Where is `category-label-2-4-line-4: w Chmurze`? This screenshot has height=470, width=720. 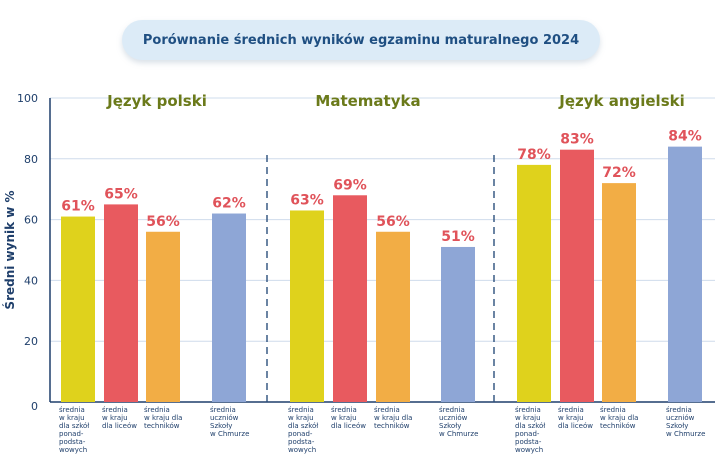
category-label-2-4-line-4: w Chmurze is located at coordinates (458, 434).